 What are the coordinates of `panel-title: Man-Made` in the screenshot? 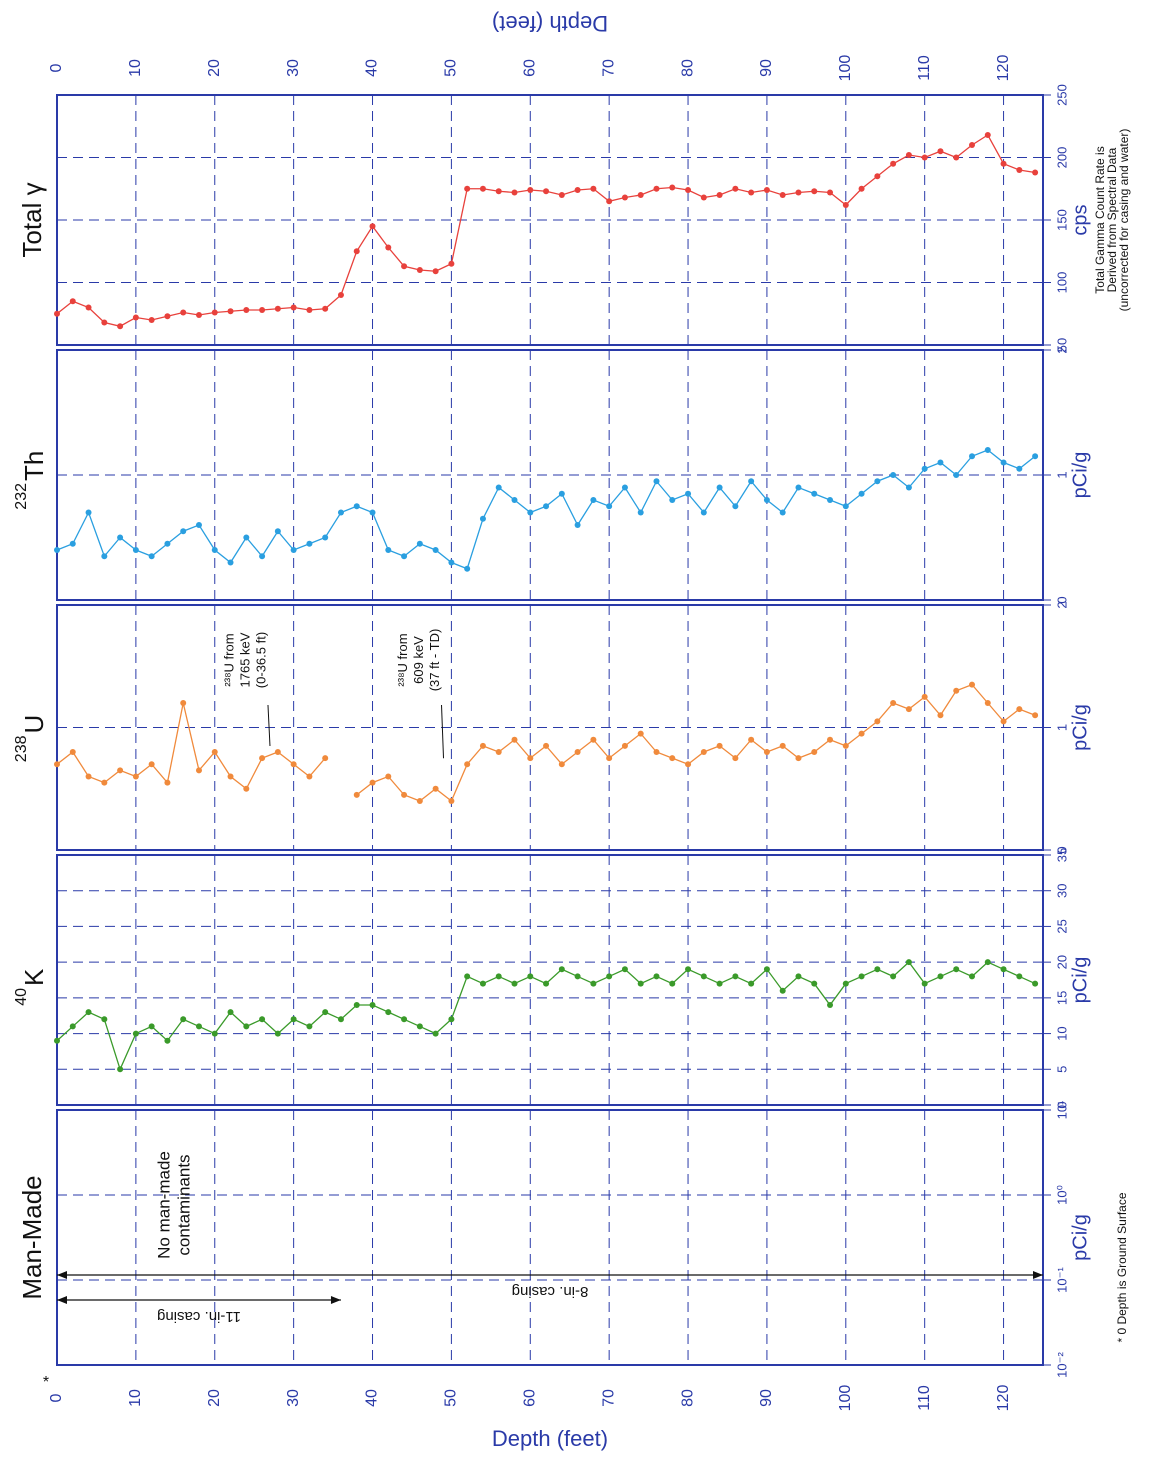 It's located at (32, 1237).